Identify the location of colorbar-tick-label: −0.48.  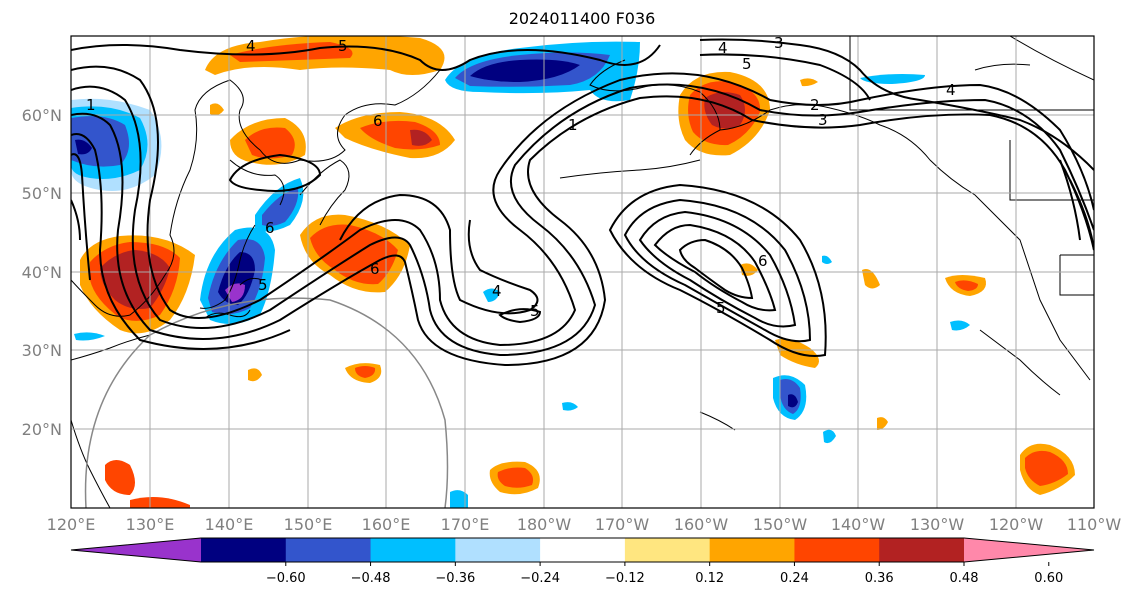
(371, 578).